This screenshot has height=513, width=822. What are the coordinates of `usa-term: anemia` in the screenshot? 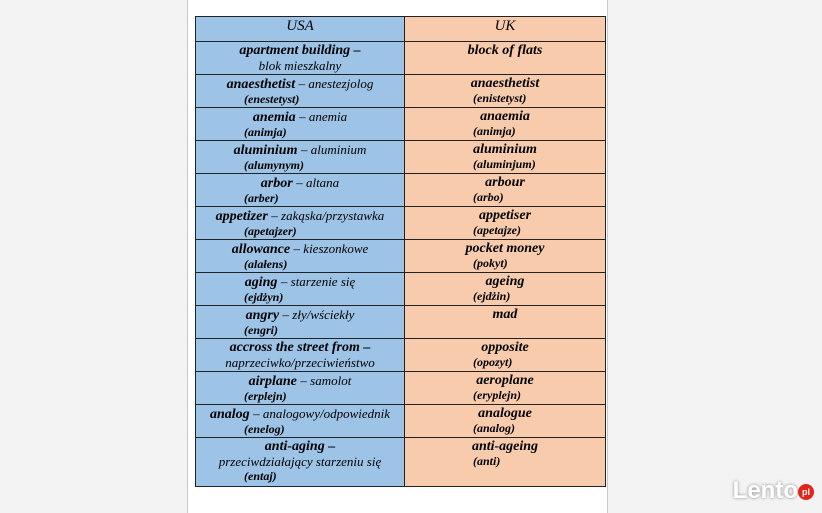 It's located at (274, 117).